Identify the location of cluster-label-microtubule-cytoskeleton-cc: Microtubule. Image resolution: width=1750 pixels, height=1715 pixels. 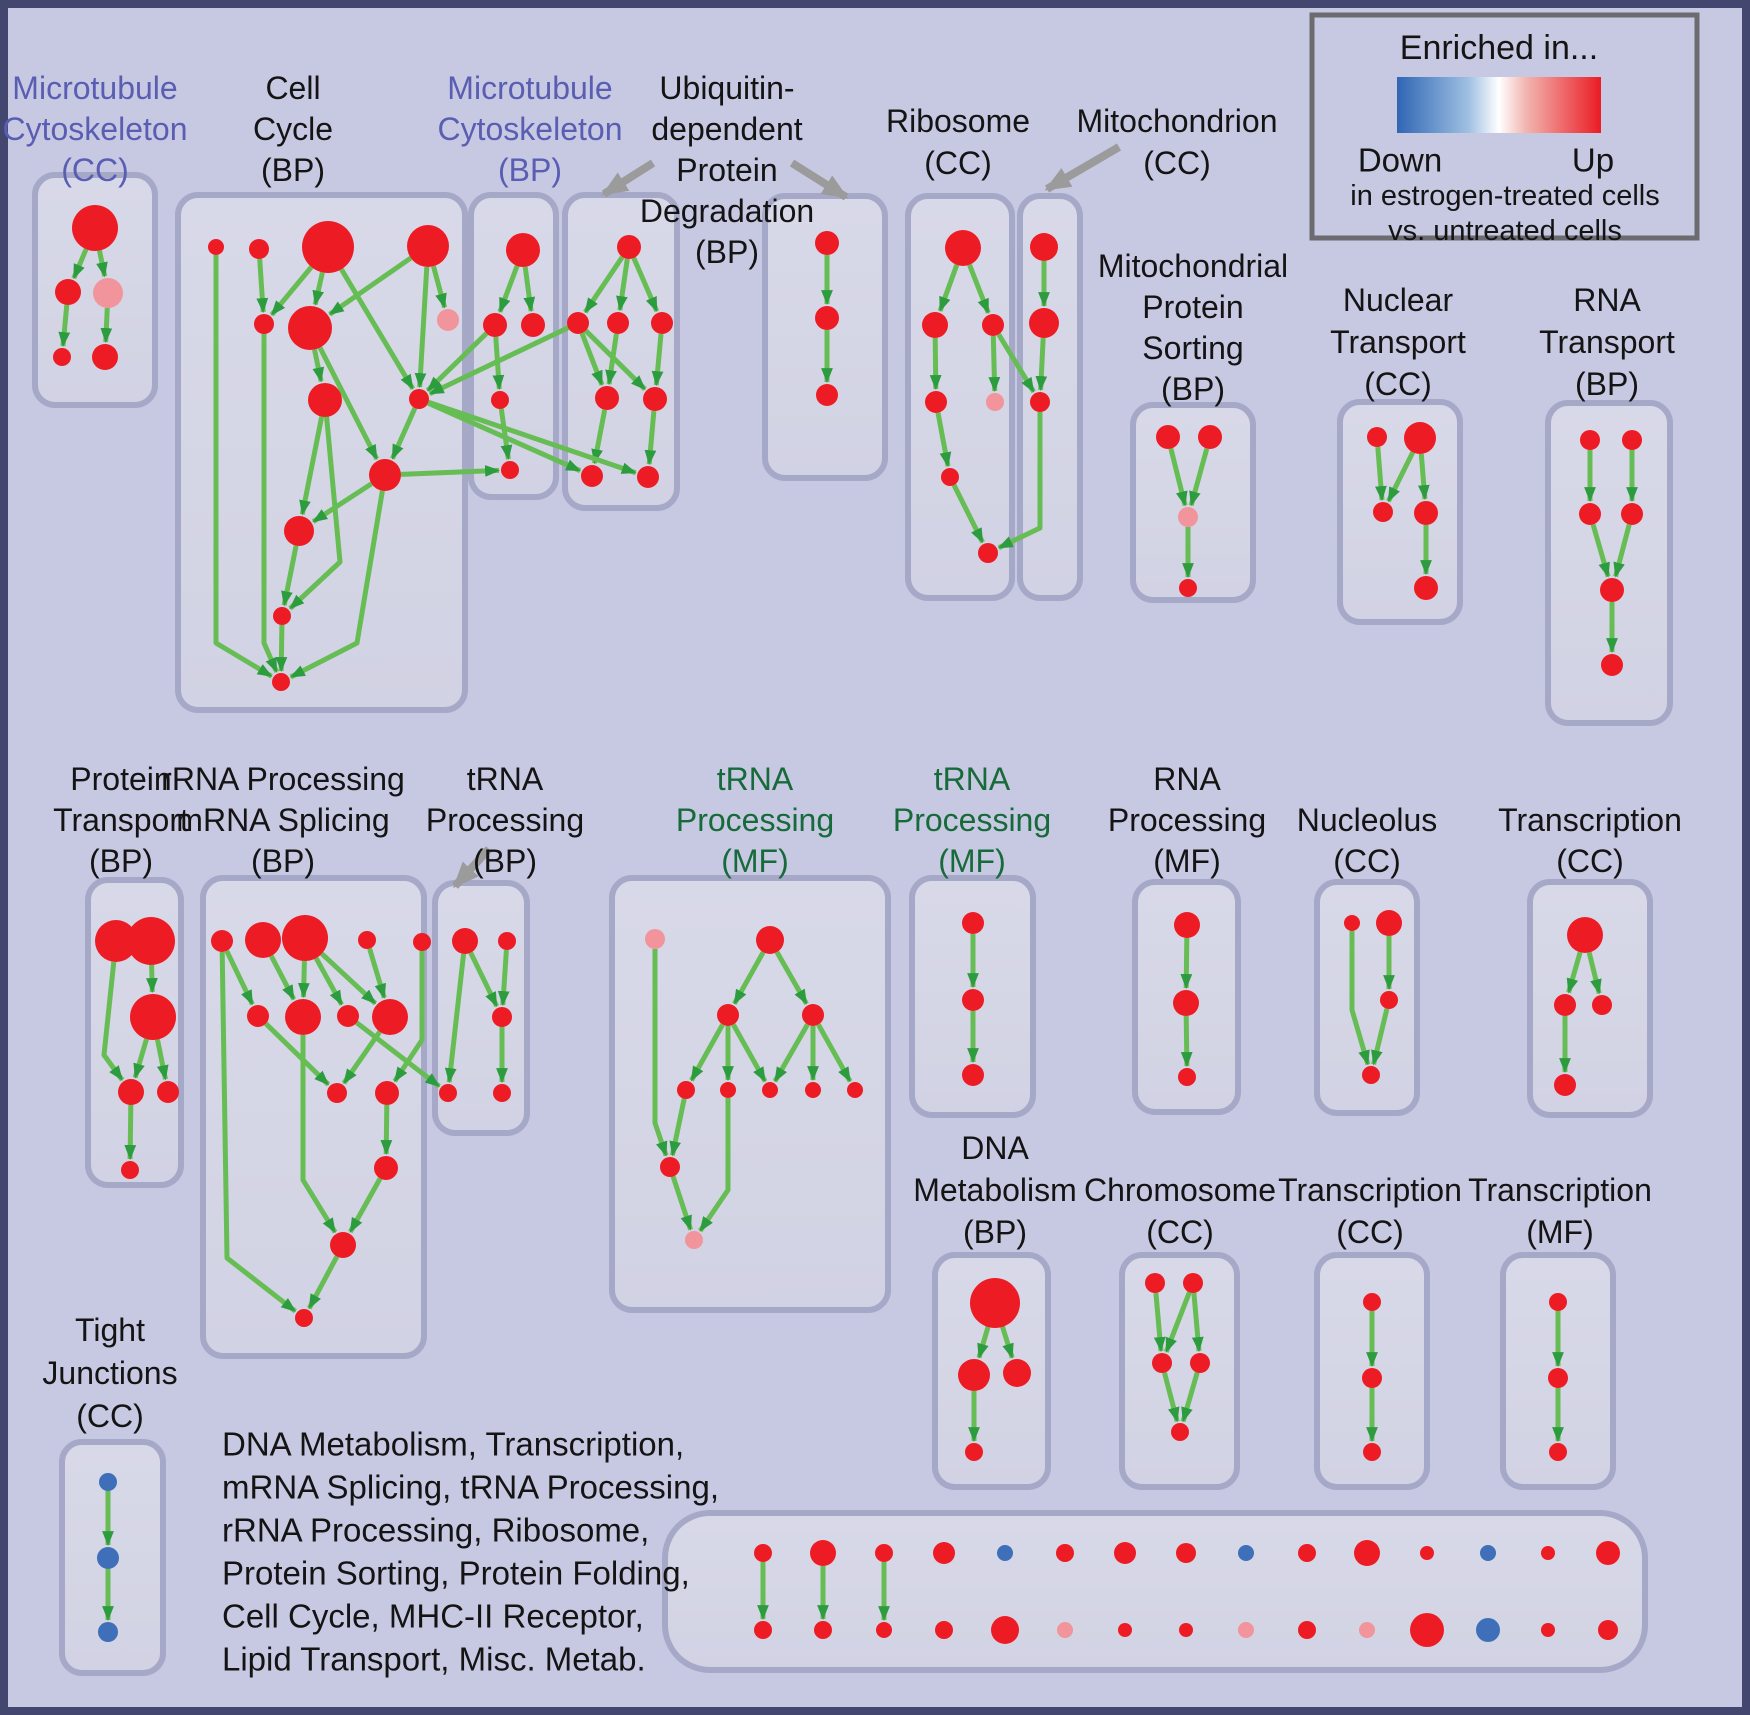
(94, 88).